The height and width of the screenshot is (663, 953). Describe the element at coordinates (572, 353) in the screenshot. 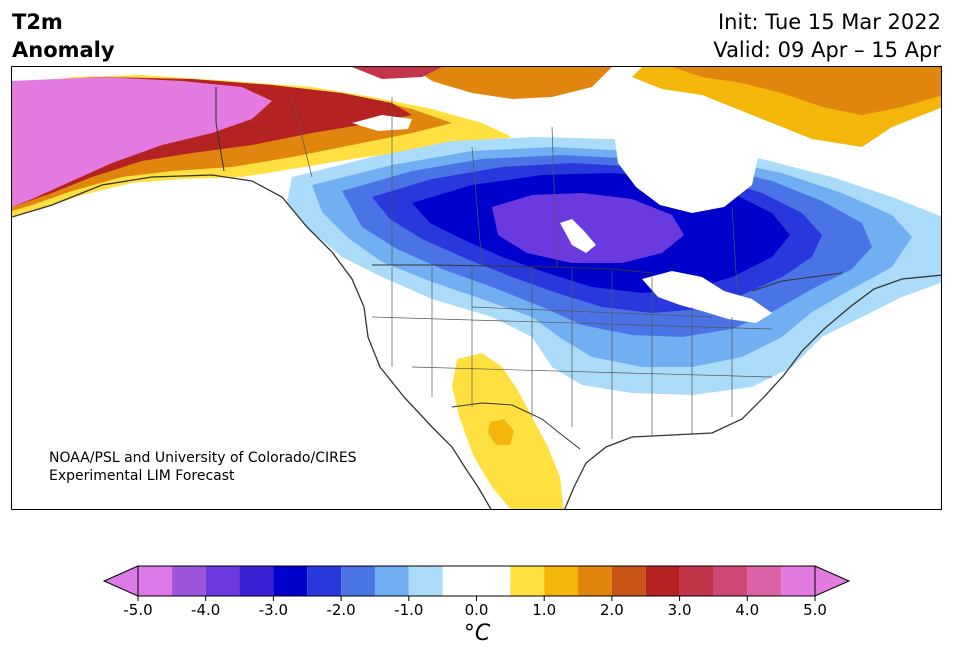

I see `state-lines` at that location.